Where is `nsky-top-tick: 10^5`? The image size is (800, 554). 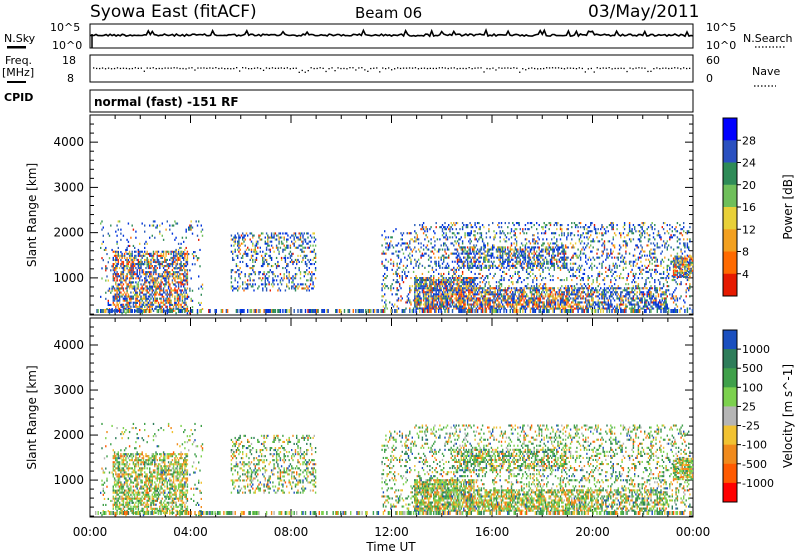 nsky-top-tick: 10^5 is located at coordinates (65, 27).